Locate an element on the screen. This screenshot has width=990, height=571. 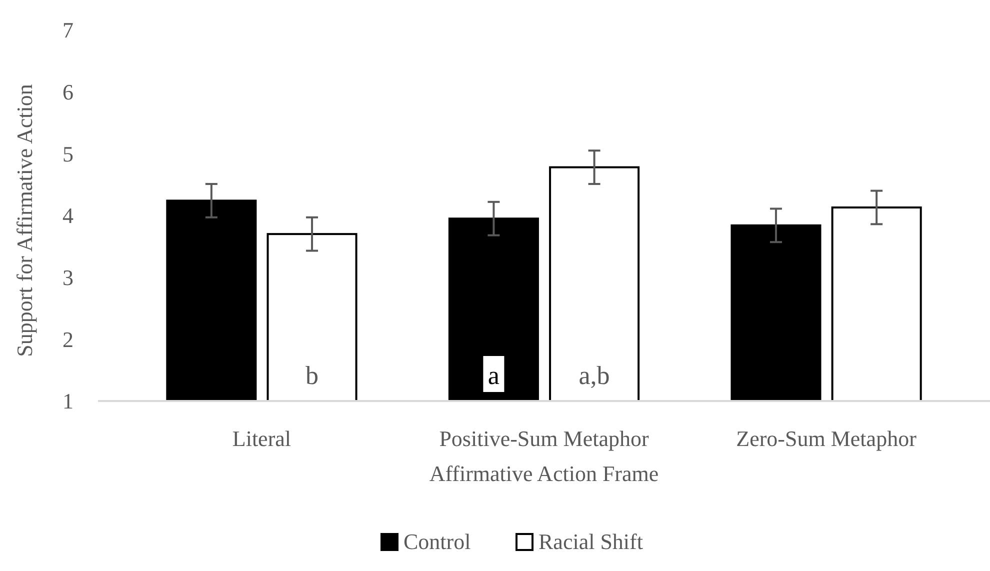
y-tick-label: 1 is located at coordinates (68, 401).